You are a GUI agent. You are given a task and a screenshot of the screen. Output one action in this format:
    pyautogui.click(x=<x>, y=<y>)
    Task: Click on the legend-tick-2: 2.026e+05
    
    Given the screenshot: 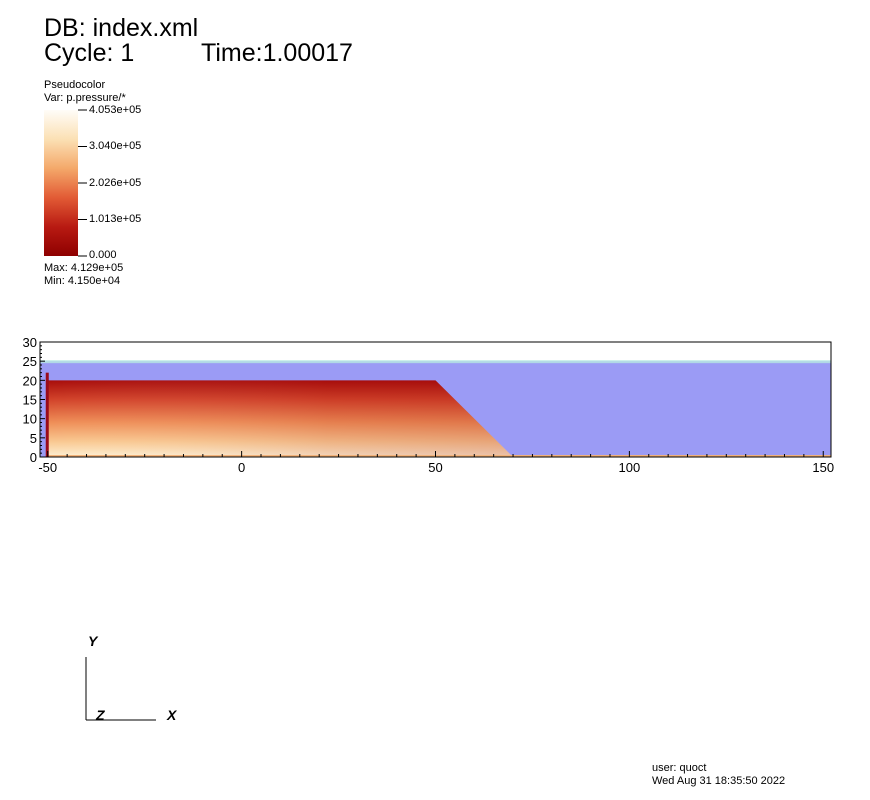 What is the action you would take?
    pyautogui.click(x=115, y=183)
    